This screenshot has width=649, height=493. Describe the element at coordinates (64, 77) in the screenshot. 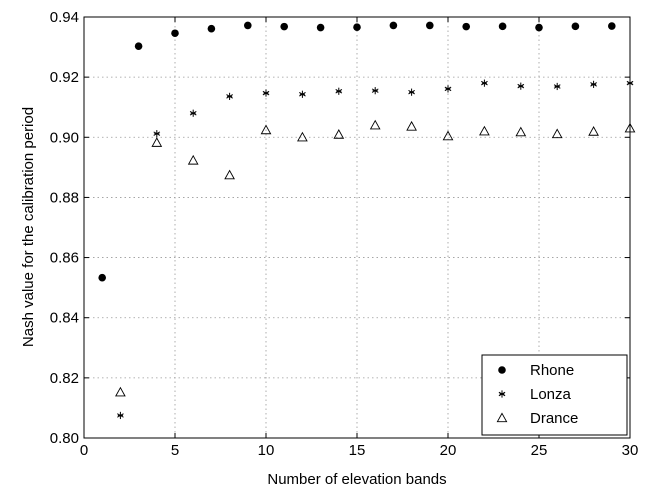

I see `y-tick-label: 0.92` at that location.